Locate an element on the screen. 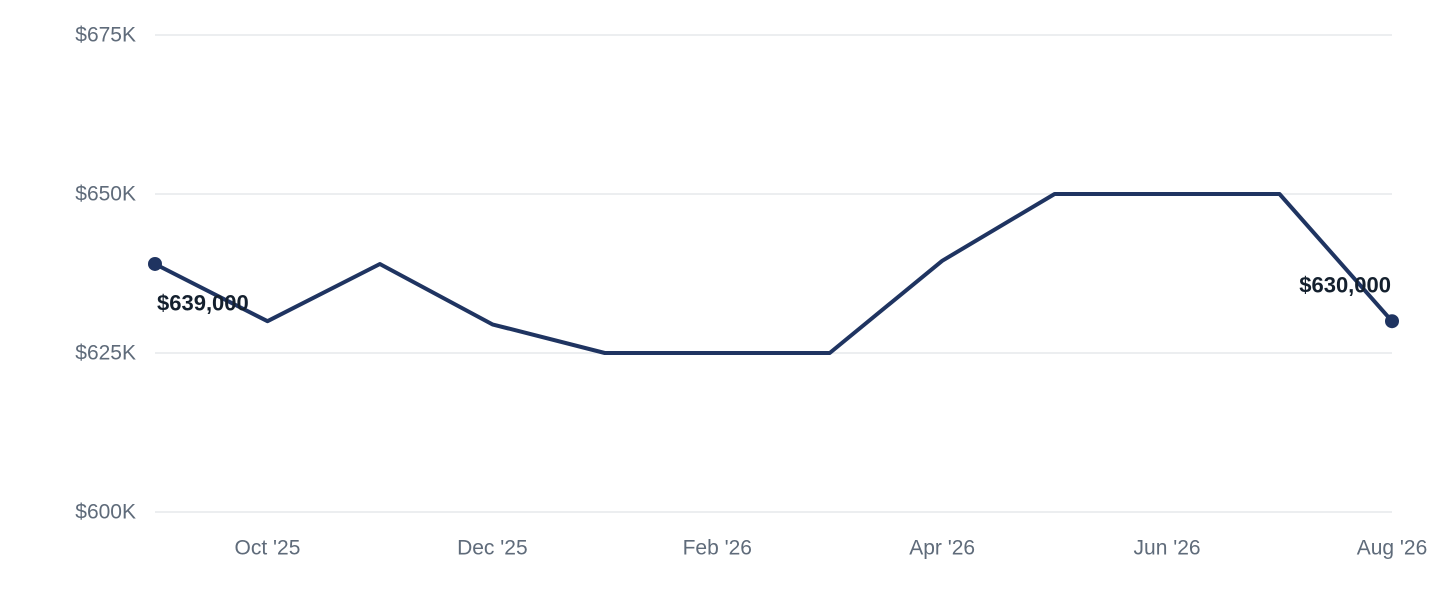 Image resolution: width=1440 pixels, height=600 pixels. x-tick-label: Jun '26 is located at coordinates (1167, 548).